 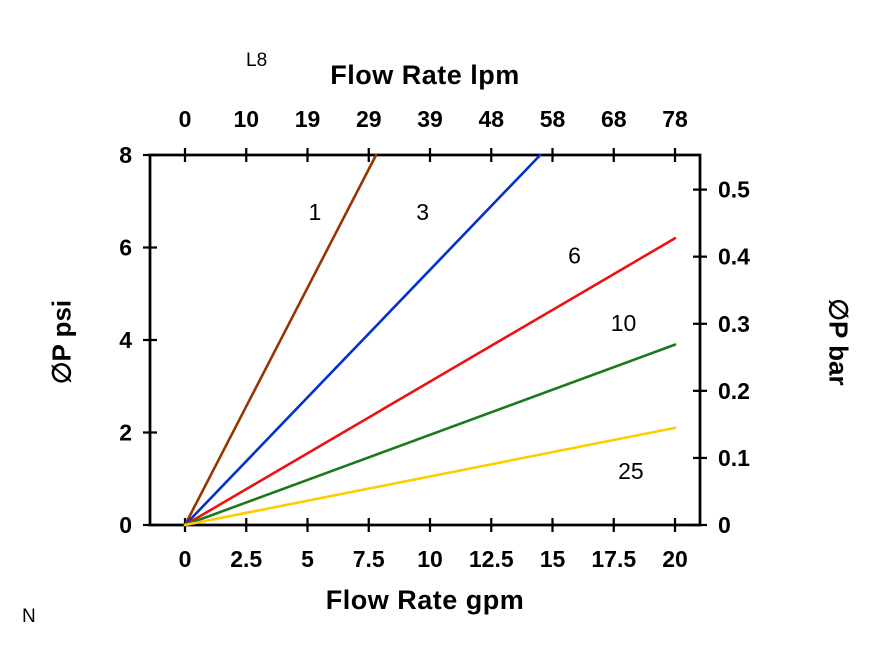 I want to click on x-bottom-tick-label: 12.5, so click(x=491, y=559).